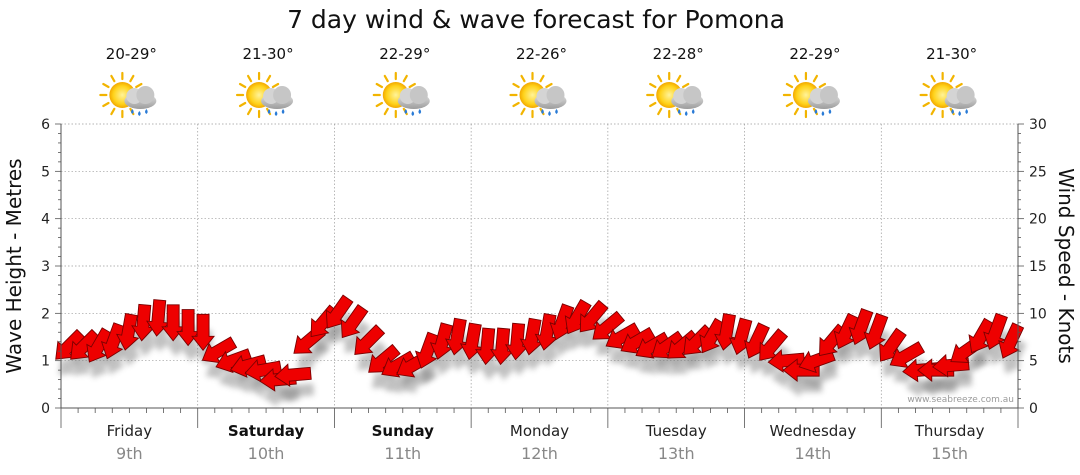 This screenshot has height=475, width=1080. Describe the element at coordinates (403, 431) in the screenshot. I see `day-name-label: Sunday` at that location.